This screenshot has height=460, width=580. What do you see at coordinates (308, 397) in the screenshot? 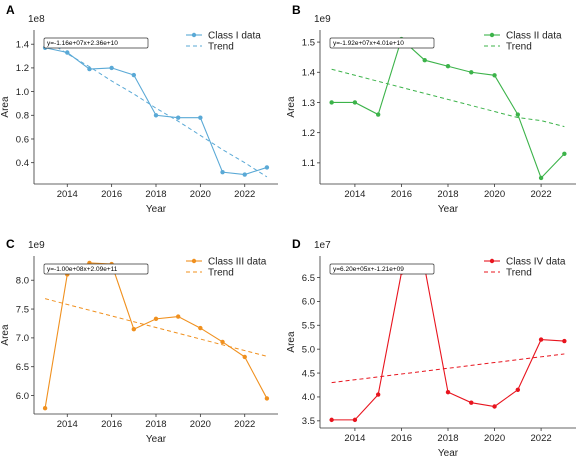
I see `y-tick-label: 4.0` at bounding box center [308, 397].